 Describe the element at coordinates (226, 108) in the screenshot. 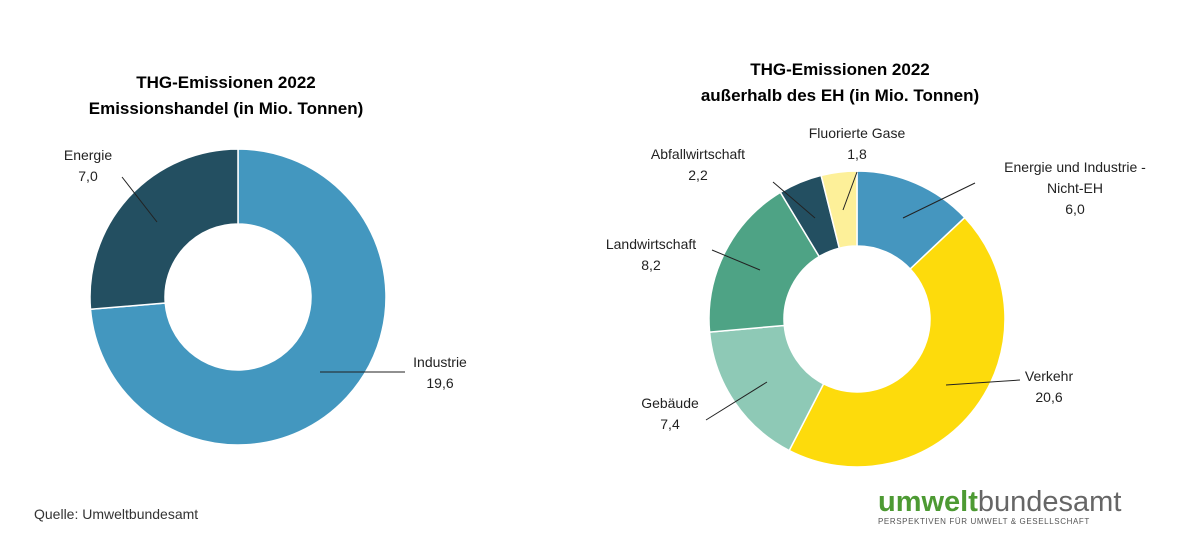

I see `chart-subtitle: Emissionshandel (in Mio. Tonnen)` at that location.